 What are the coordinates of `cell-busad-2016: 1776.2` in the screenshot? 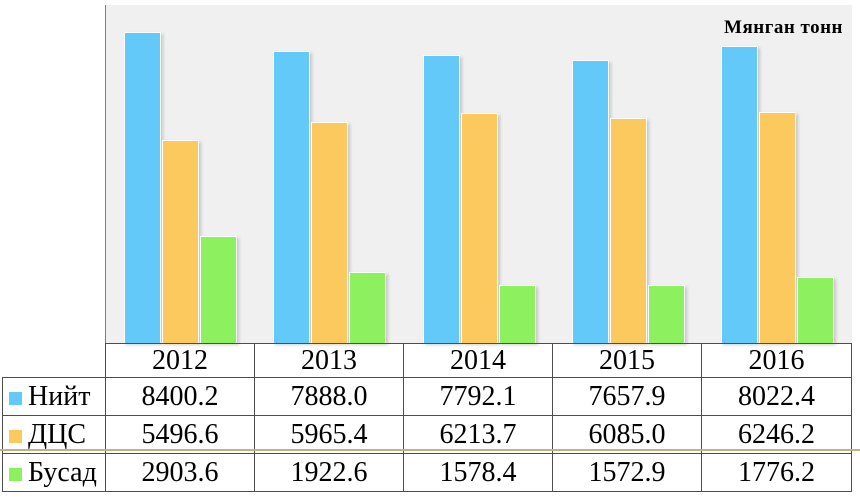 It's located at (776, 472).